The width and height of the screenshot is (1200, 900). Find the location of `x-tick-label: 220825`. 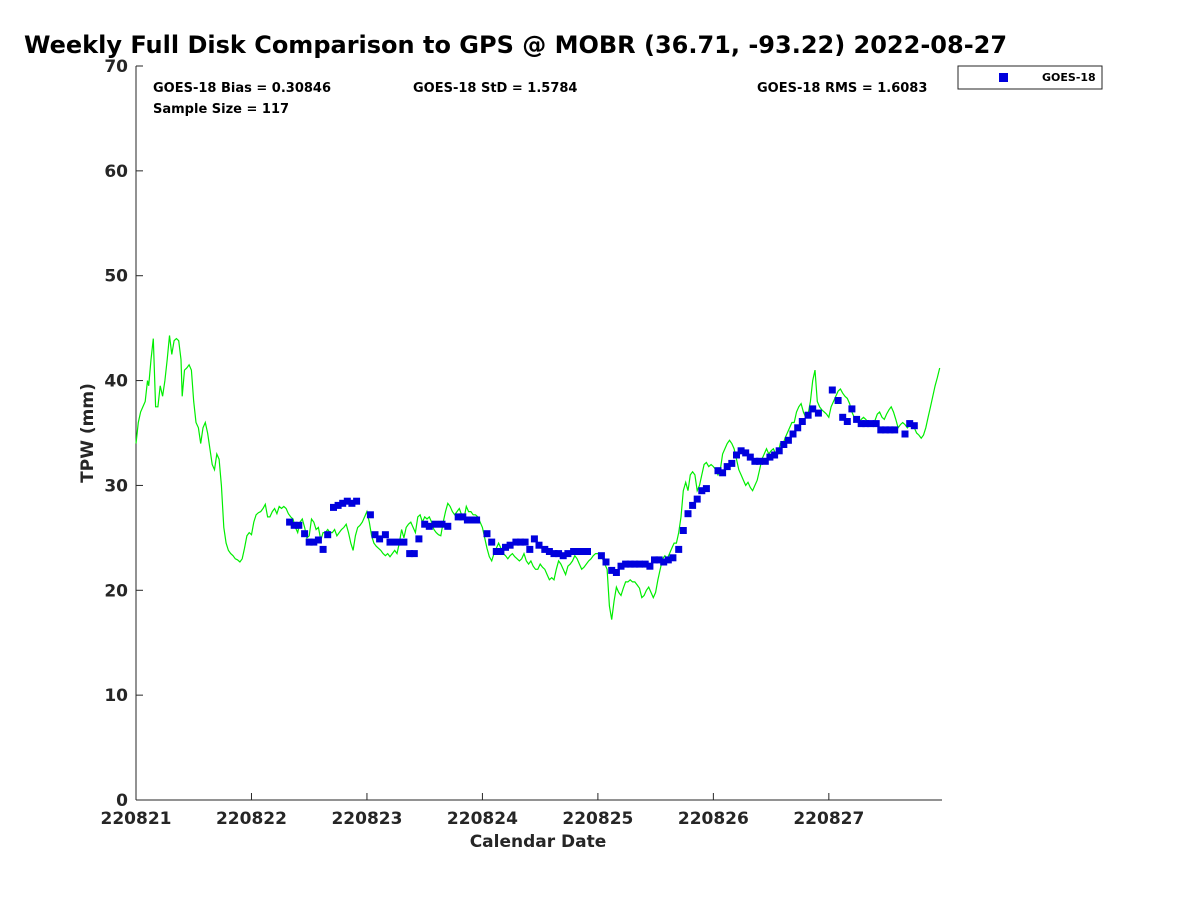

x-tick-label: 220825 is located at coordinates (597, 819).